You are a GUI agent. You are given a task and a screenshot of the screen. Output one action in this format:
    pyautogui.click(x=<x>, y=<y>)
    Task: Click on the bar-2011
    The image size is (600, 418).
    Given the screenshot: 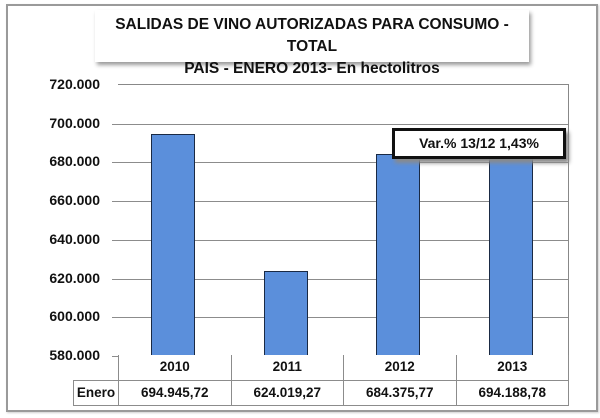 What is the action you would take?
    pyautogui.click(x=285, y=313)
    